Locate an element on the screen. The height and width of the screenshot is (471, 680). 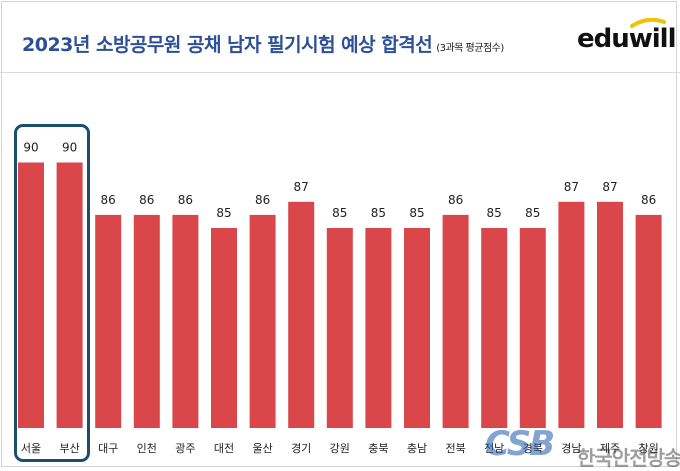
csb-watermark-logo: CSB is located at coordinates (520, 444).